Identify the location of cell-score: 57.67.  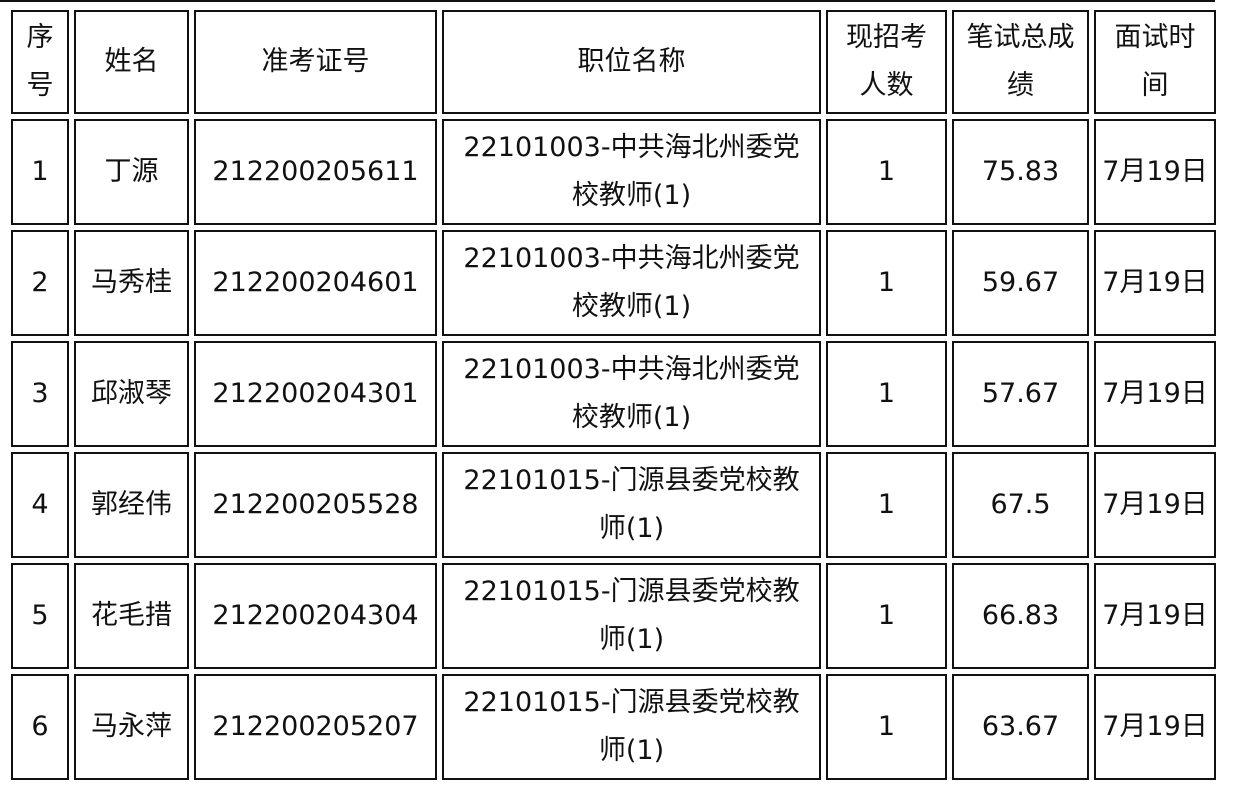
(1020, 394).